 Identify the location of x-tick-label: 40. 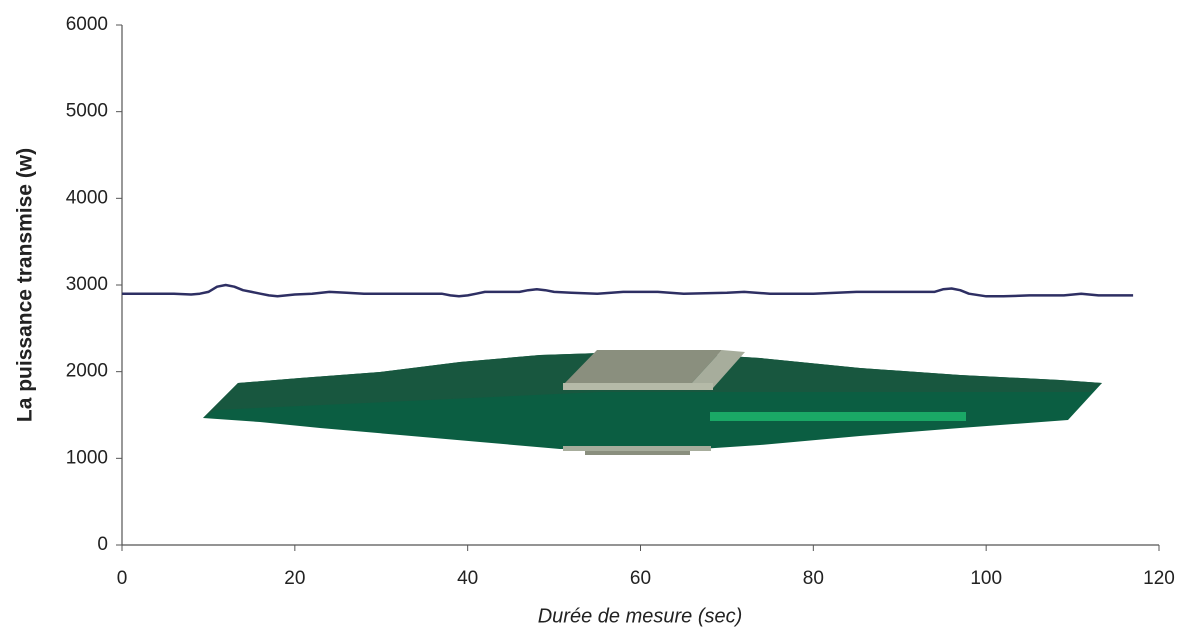
(467, 578).